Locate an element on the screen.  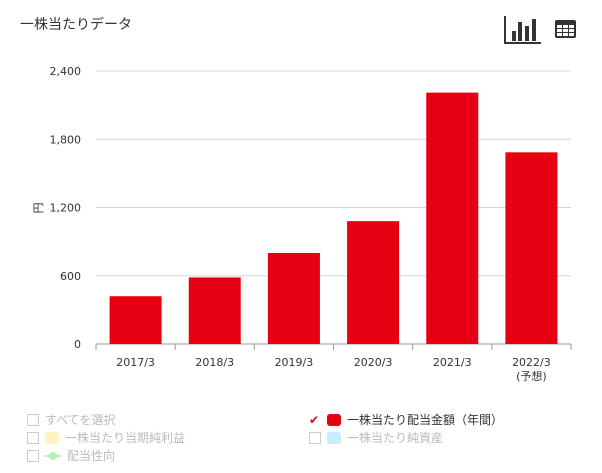
y-tick-label: 600 is located at coordinates (70, 276).